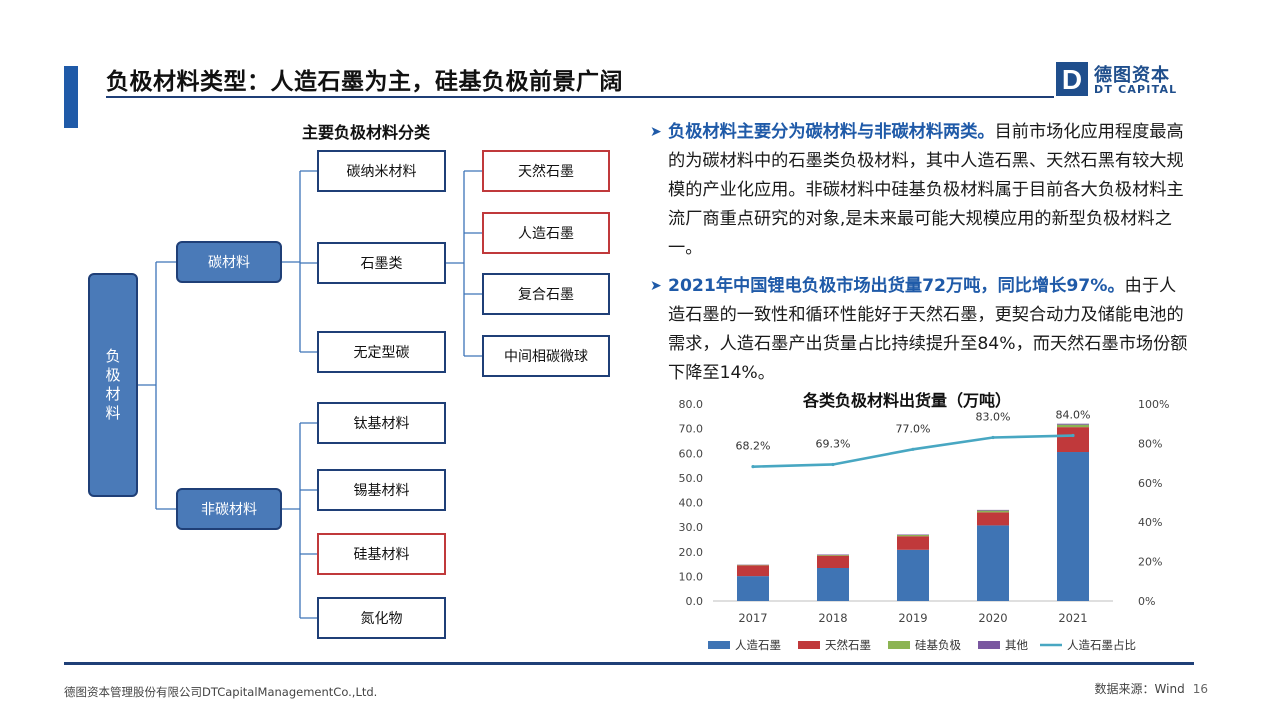 This screenshot has width=1280, height=720. What do you see at coordinates (546, 356) in the screenshot?
I see `tree-node-mcmb: 中间相碳微球` at bounding box center [546, 356].